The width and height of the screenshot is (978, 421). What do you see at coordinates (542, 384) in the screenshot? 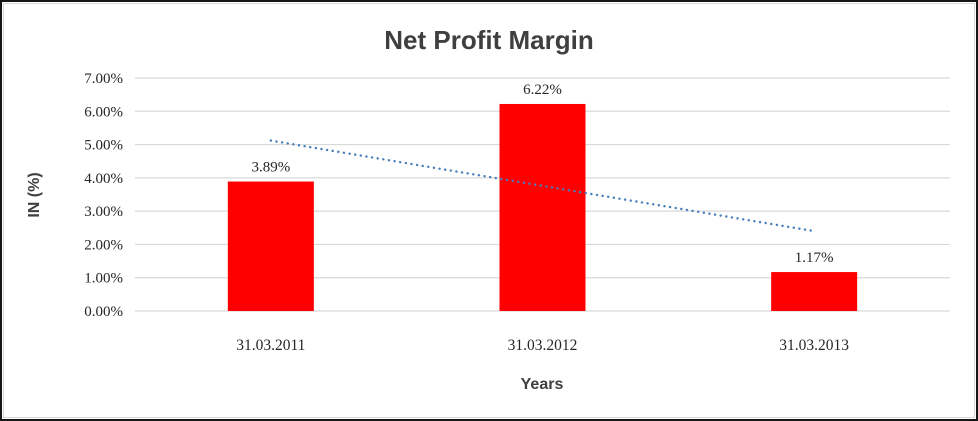
I see `x-axis-title: Years` at bounding box center [542, 384].